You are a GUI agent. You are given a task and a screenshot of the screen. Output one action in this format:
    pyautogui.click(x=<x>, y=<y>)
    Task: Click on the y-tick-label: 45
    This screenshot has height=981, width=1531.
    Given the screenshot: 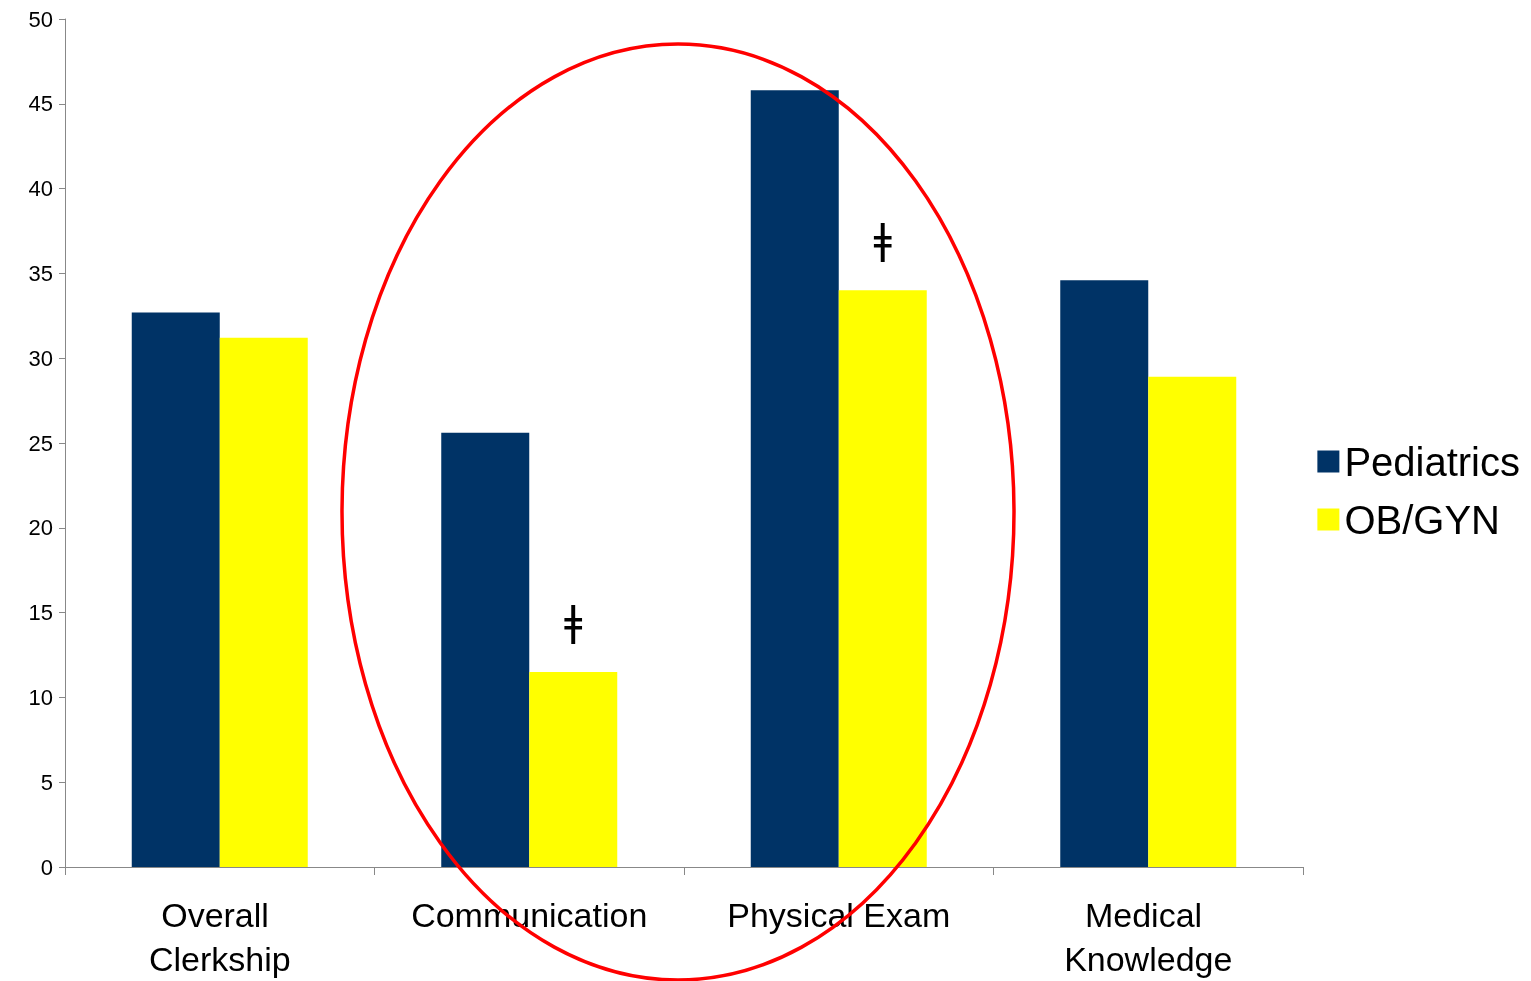 What is the action you would take?
    pyautogui.click(x=40, y=104)
    